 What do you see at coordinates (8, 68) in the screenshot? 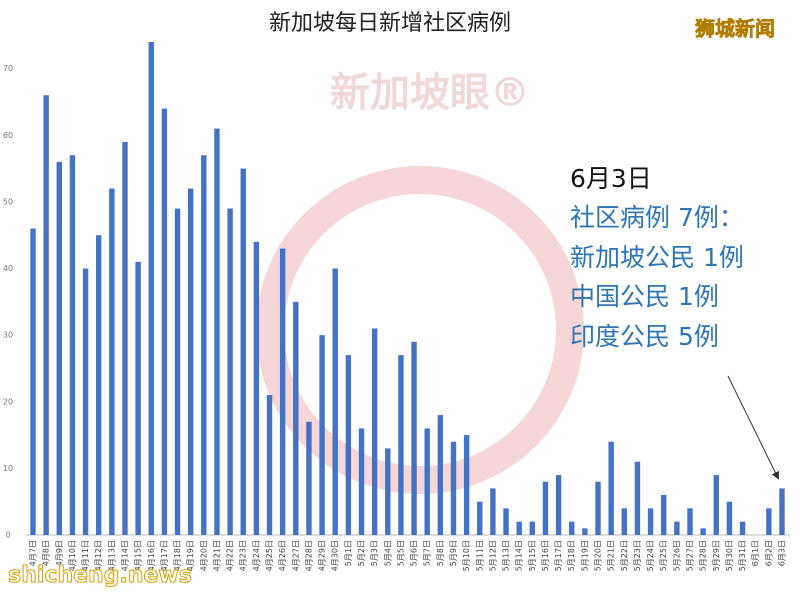
I see `y-tick-label: 70` at bounding box center [8, 68].